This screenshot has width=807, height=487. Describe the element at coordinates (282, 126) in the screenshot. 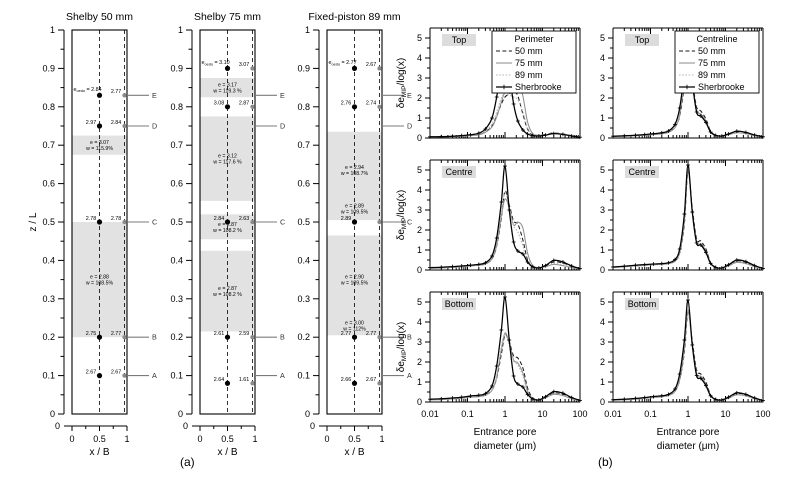

I see `level-label-D: D` at that location.